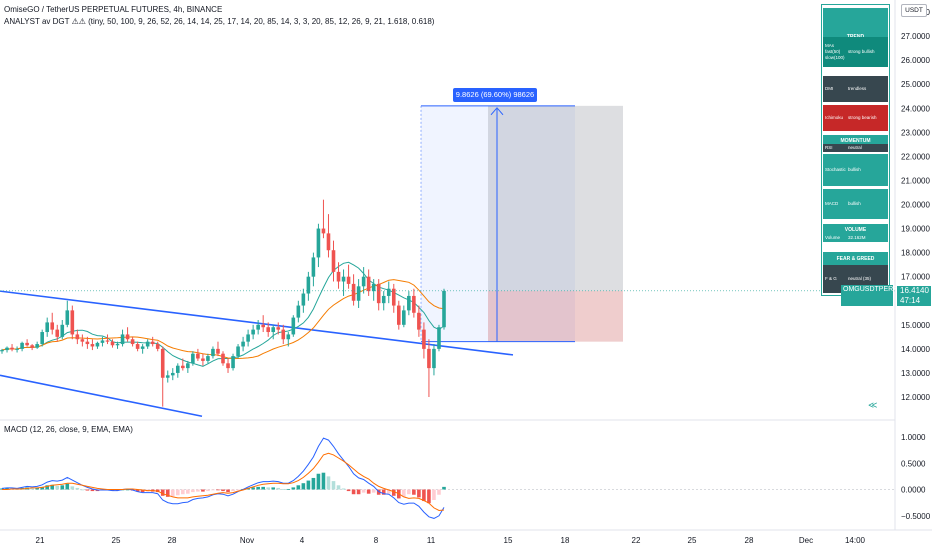 This screenshot has width=932, height=550. Describe the element at coordinates (855, 52) in the screenshot. I see `panel-row: MAs fast(50) slow(100) strong bullish` at that location.